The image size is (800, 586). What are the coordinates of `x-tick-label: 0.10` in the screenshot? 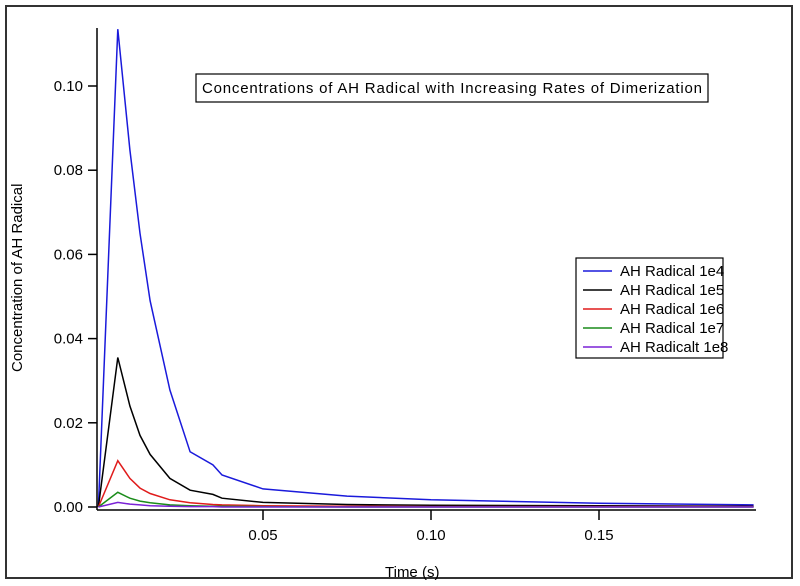 It's located at (430, 535).